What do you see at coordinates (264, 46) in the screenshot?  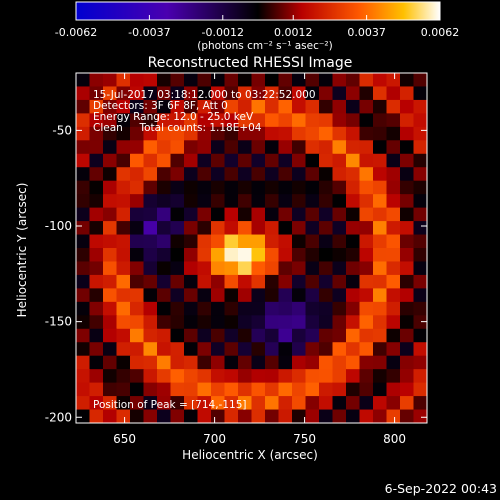 I see `colorbar-unit-label: (photons cm⁻² s⁻¹ asec⁻²)` at bounding box center [264, 46].